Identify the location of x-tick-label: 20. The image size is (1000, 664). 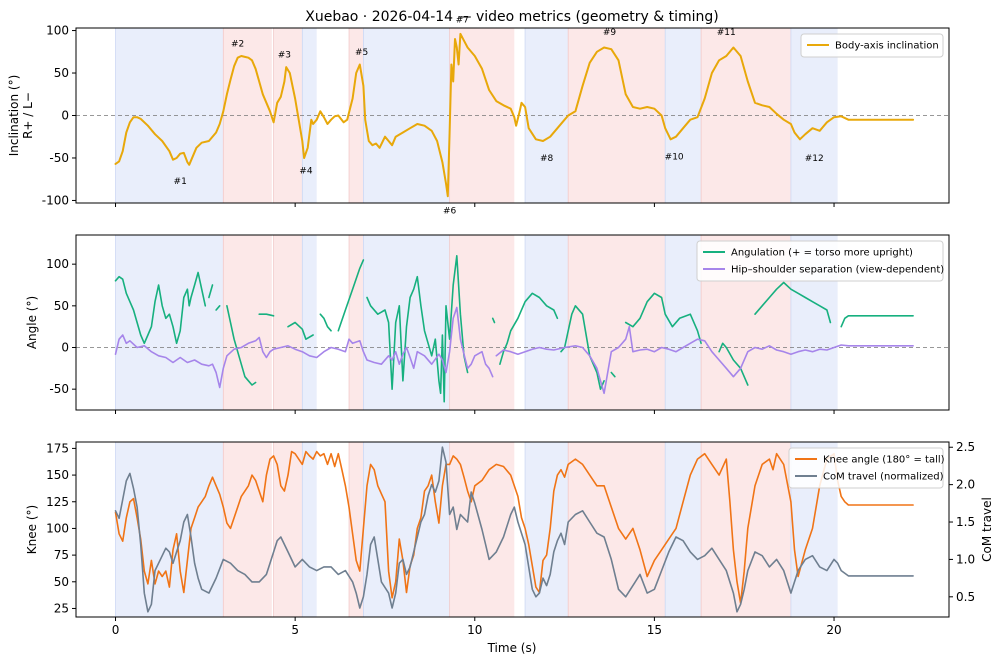
(833, 630).